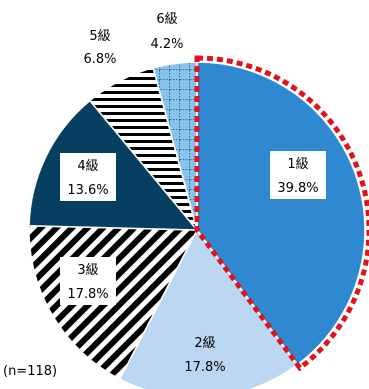 Image resolution: width=369 pixels, height=389 pixels. I want to click on slice-name-4: 4級, so click(87, 166).